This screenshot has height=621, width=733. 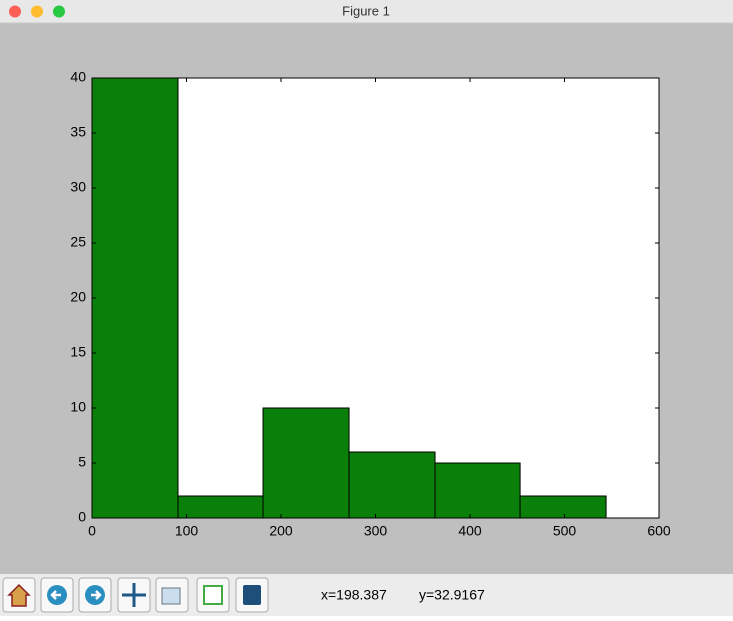 I want to click on forward-arrow, so click(x=96, y=595).